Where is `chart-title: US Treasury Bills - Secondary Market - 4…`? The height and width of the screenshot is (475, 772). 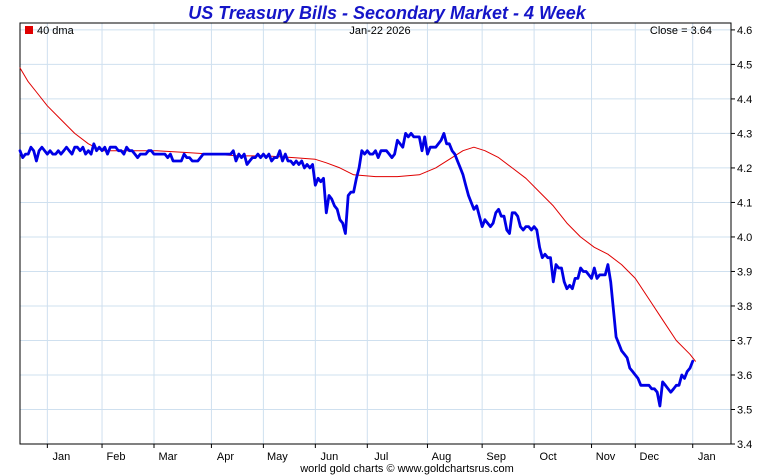 chart-title: US Treasury Bills - Secondary Market - 4… is located at coordinates (387, 13).